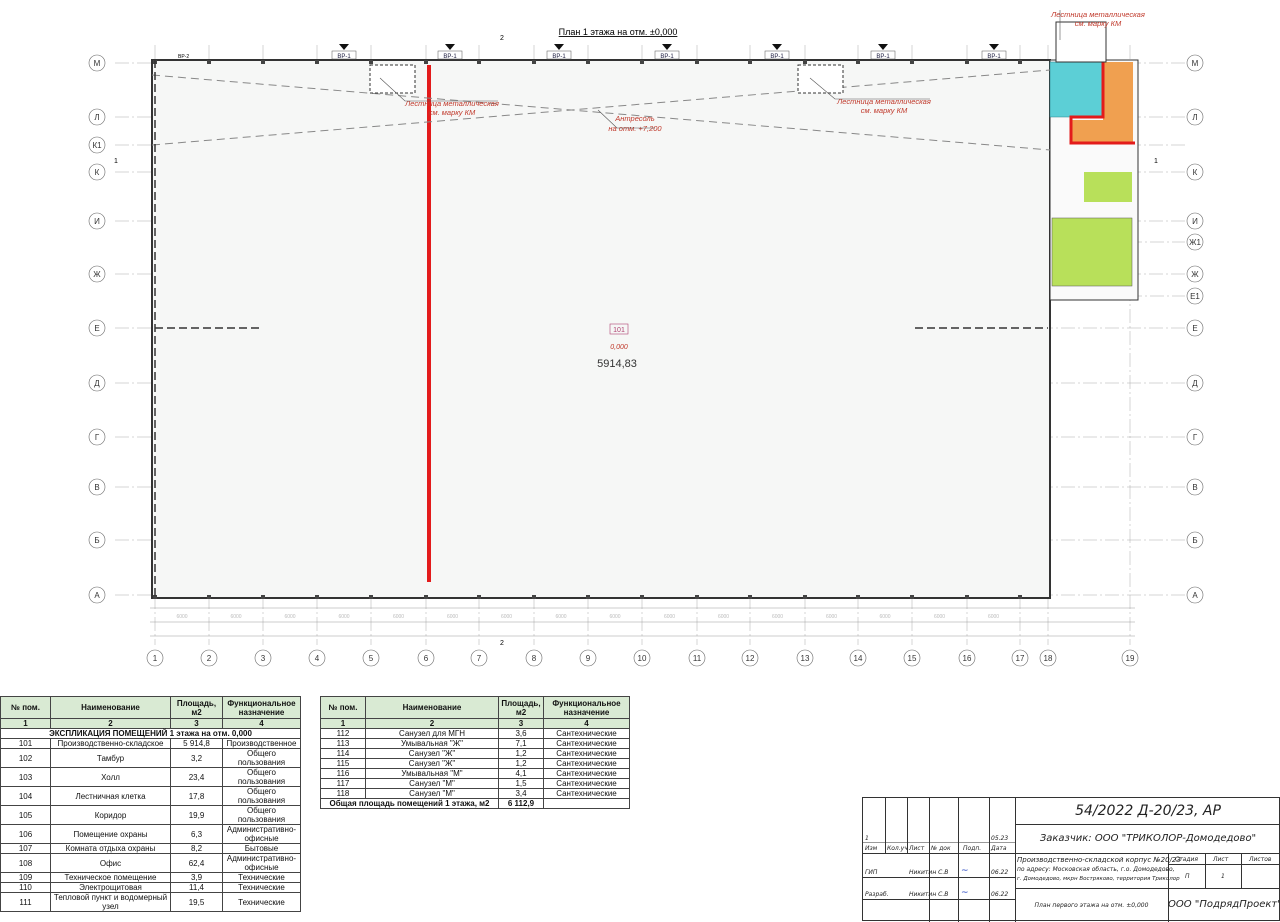 The width and height of the screenshot is (1280, 922). Describe the element at coordinates (432, 783) in the screenshot. I see `table-cell: Санузел "М"` at that location.